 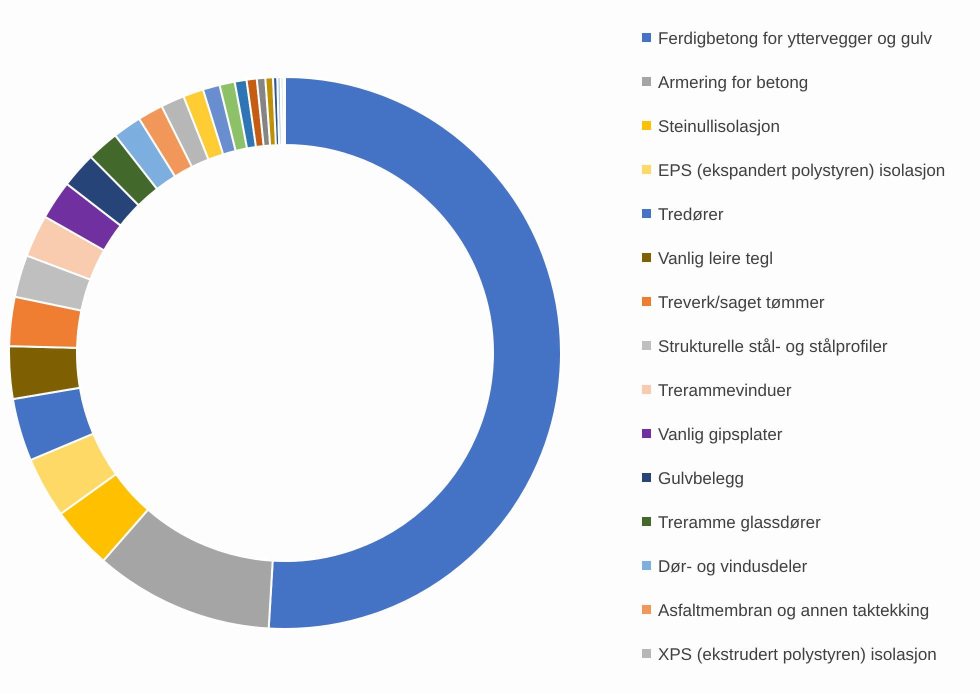 I want to click on legend-label: Gulvbelegg, so click(x=701, y=478).